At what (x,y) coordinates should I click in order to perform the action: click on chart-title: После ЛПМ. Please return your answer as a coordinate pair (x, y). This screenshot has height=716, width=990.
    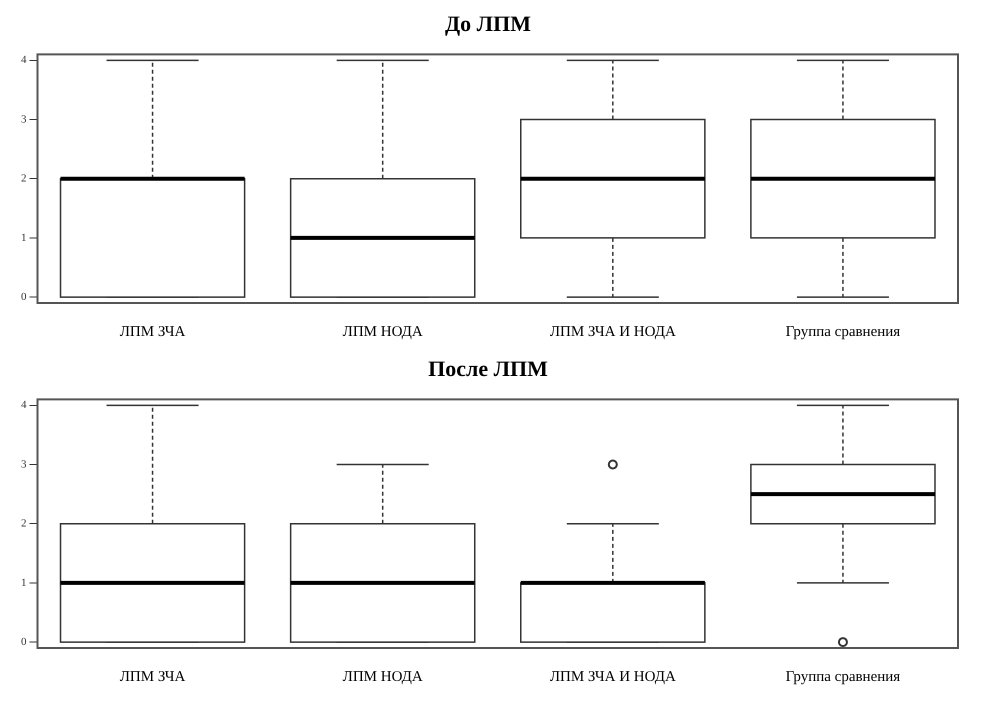
    Looking at the image, I should click on (488, 368).